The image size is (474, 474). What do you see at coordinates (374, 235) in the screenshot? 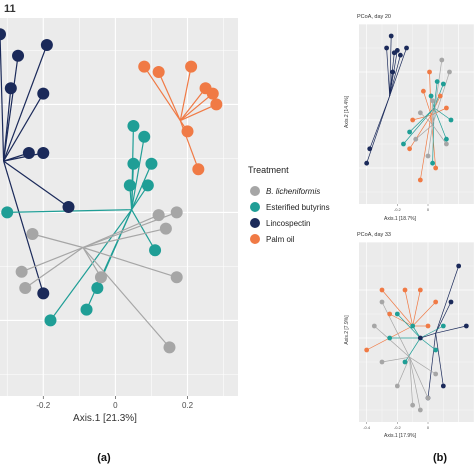
I see `day33-plot-title: PCoA, day 33` at bounding box center [374, 235].